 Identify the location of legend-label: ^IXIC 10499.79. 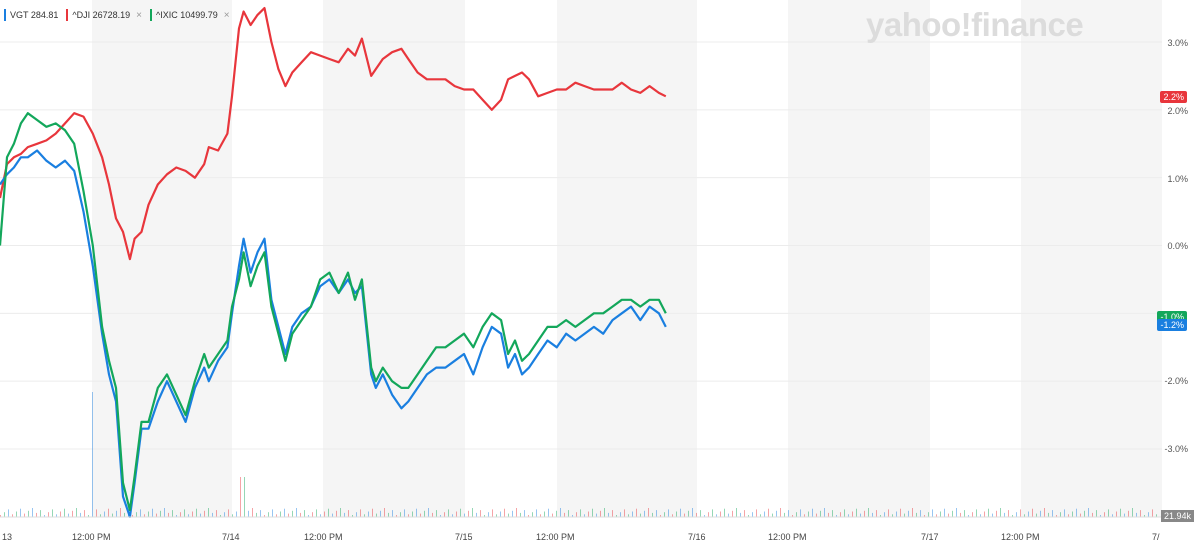
(186, 15).